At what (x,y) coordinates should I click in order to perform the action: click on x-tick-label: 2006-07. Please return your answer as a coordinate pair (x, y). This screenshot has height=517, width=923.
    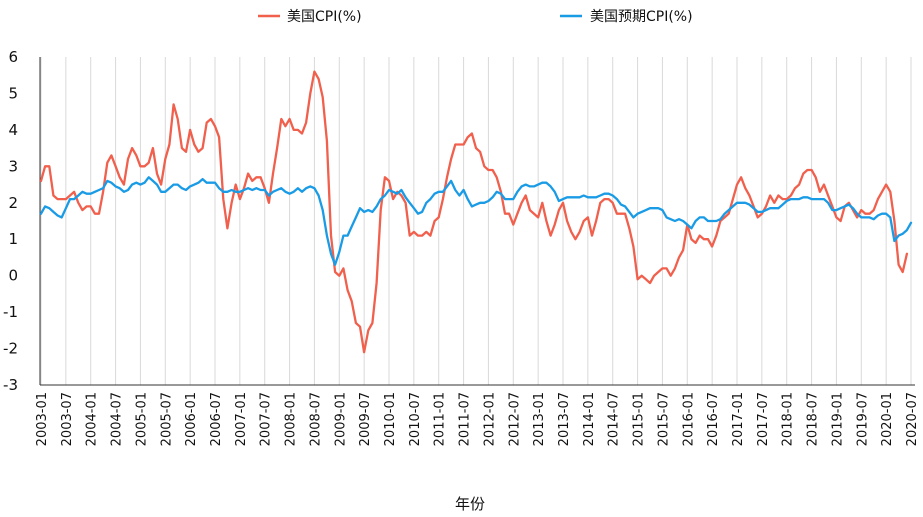
    Looking at the image, I should click on (216, 419).